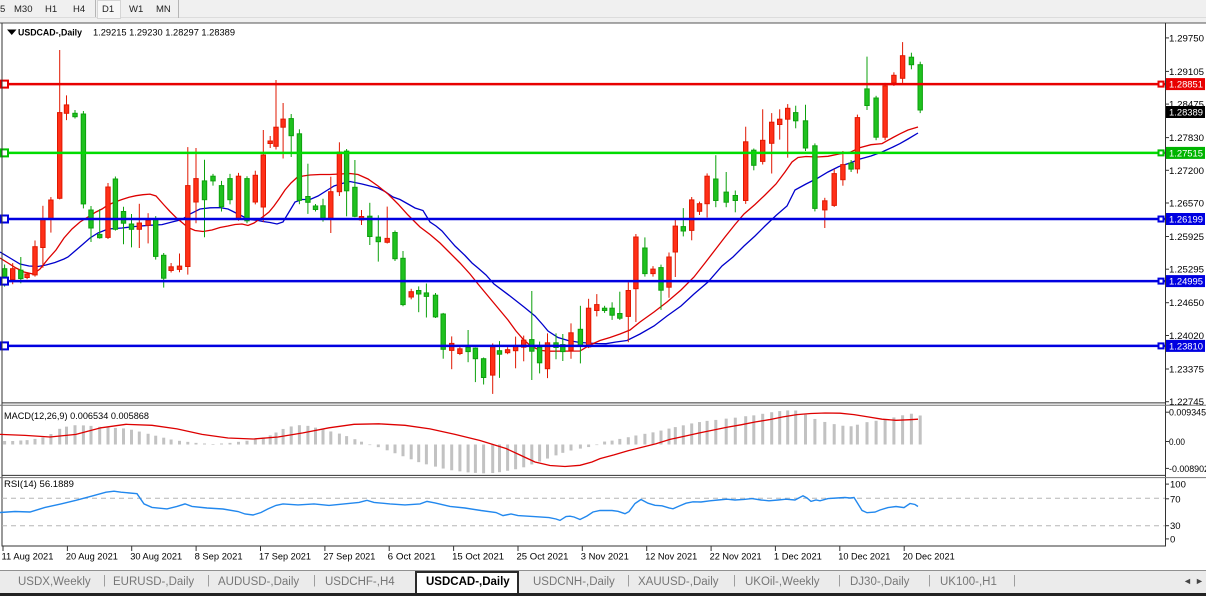 The width and height of the screenshot is (1206, 596). I want to click on svg-text: 25 Oct 2021, so click(543, 557).